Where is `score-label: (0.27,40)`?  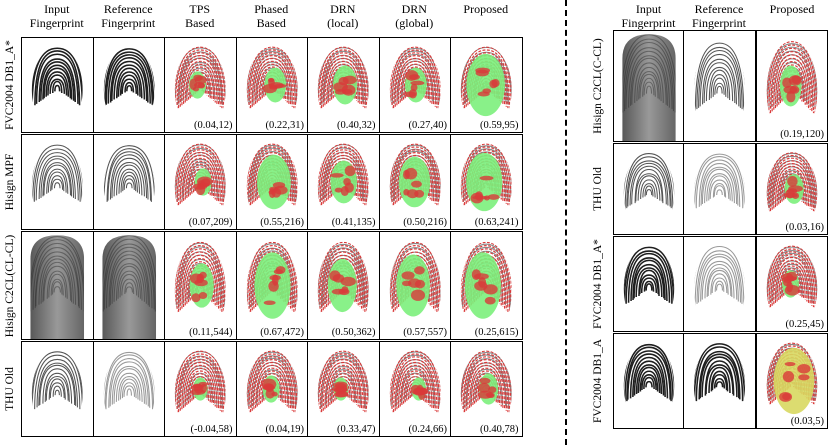 score-label: (0.27,40) is located at coordinates (427, 126).